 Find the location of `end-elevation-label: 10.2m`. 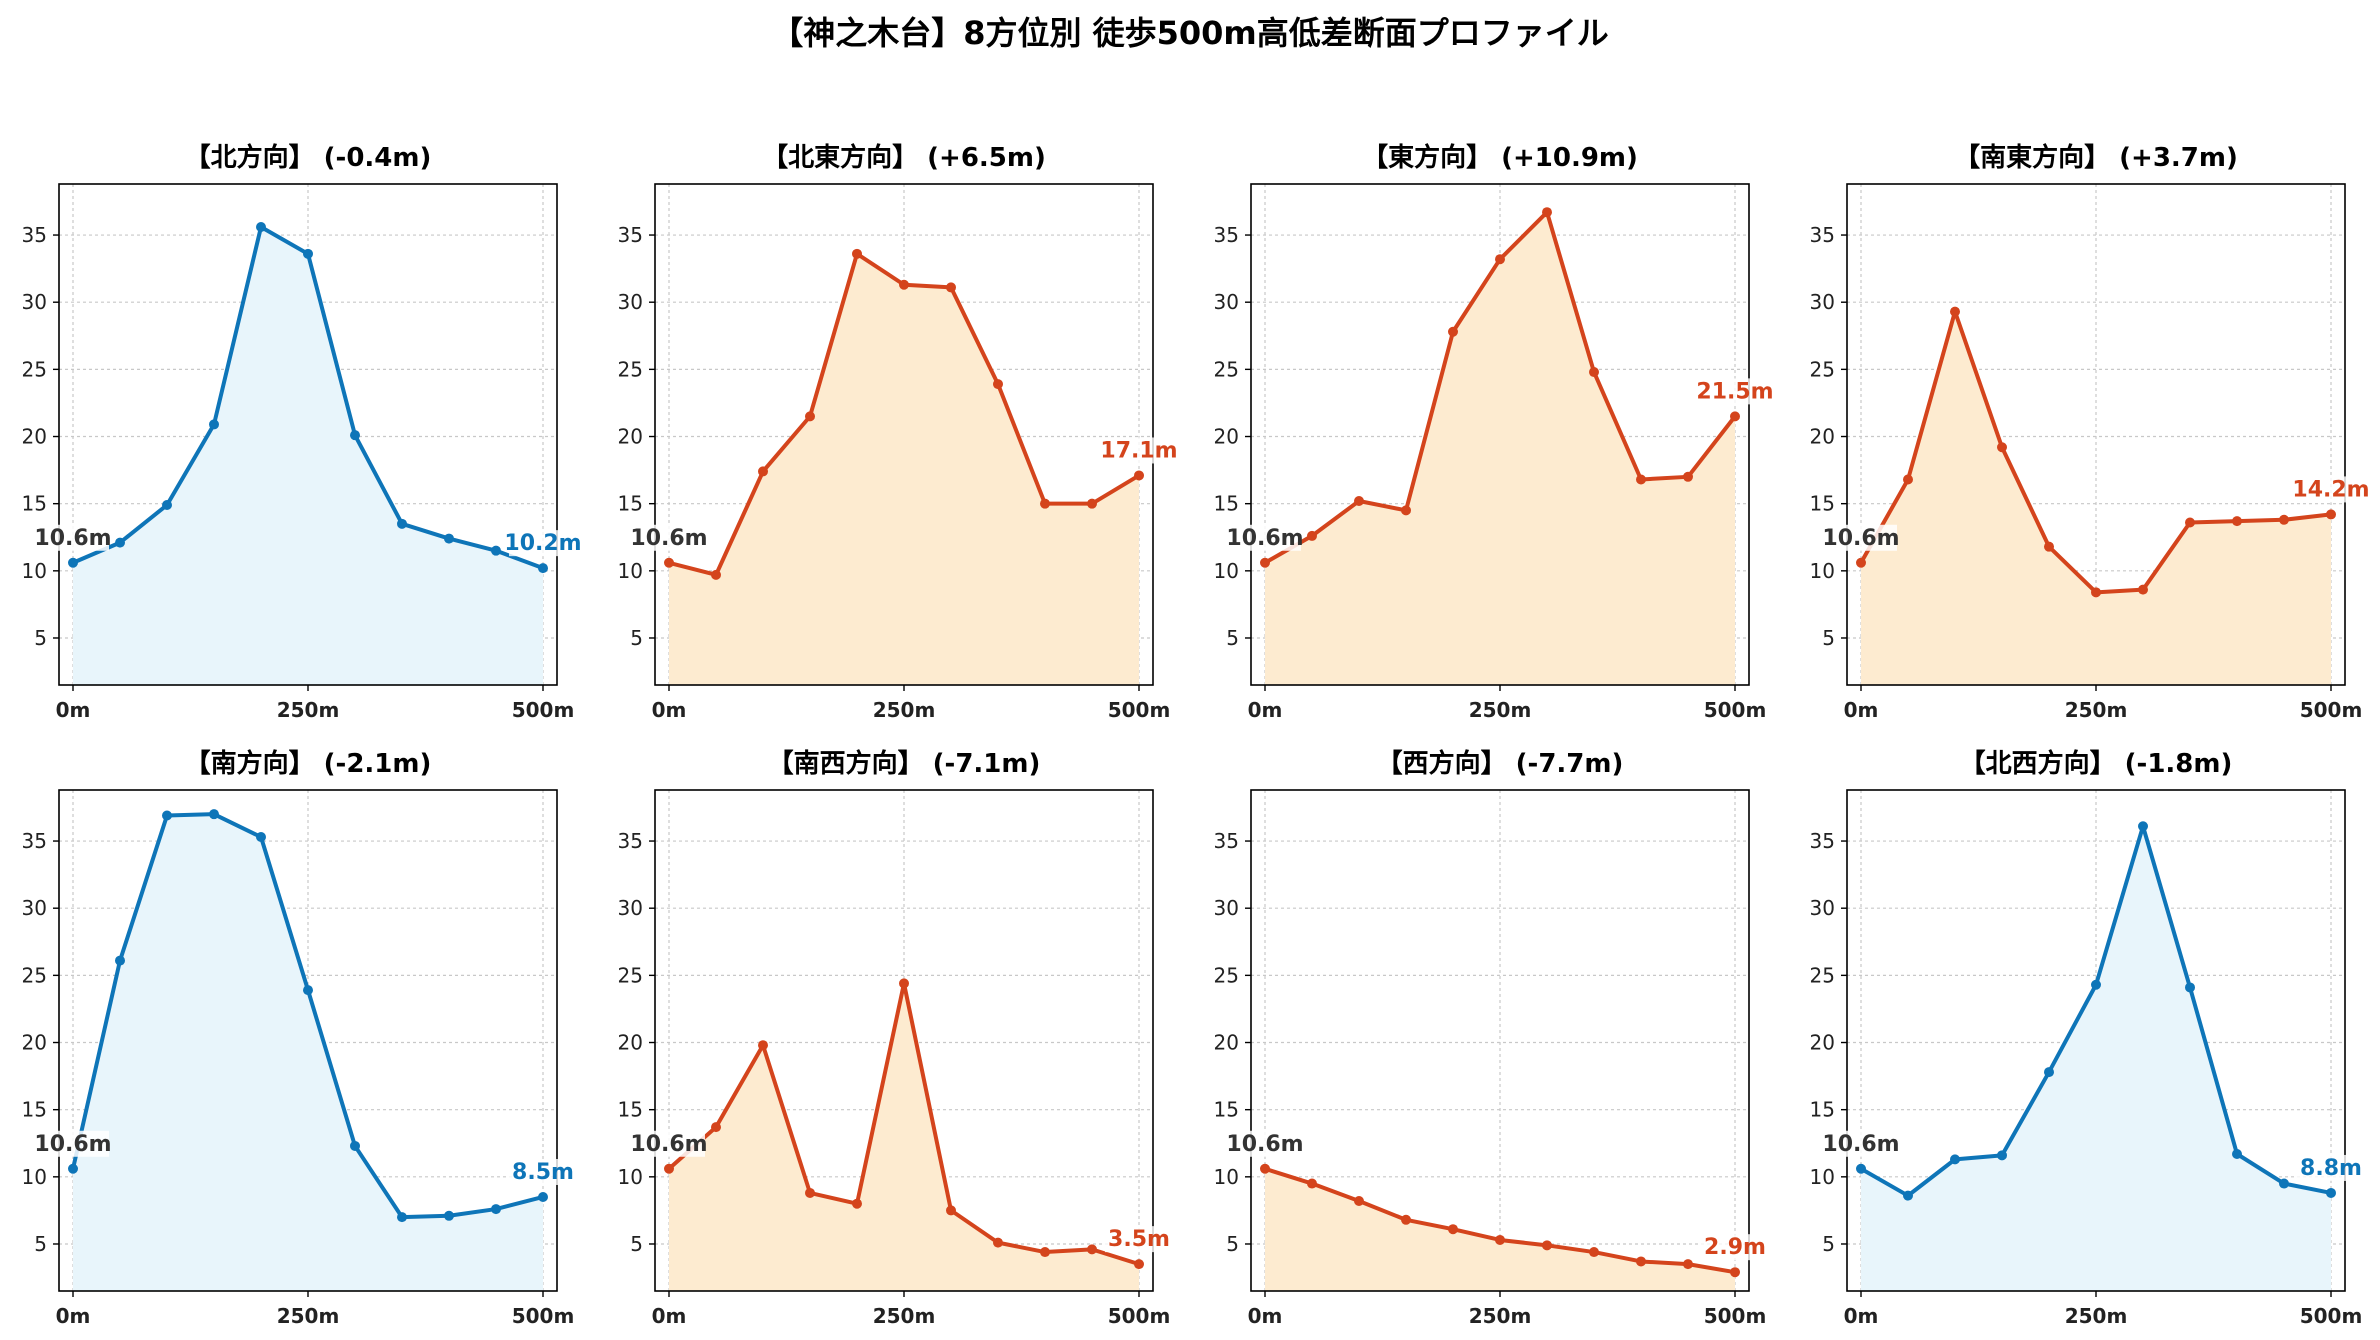

end-elevation-label: 10.2m is located at coordinates (542, 543).